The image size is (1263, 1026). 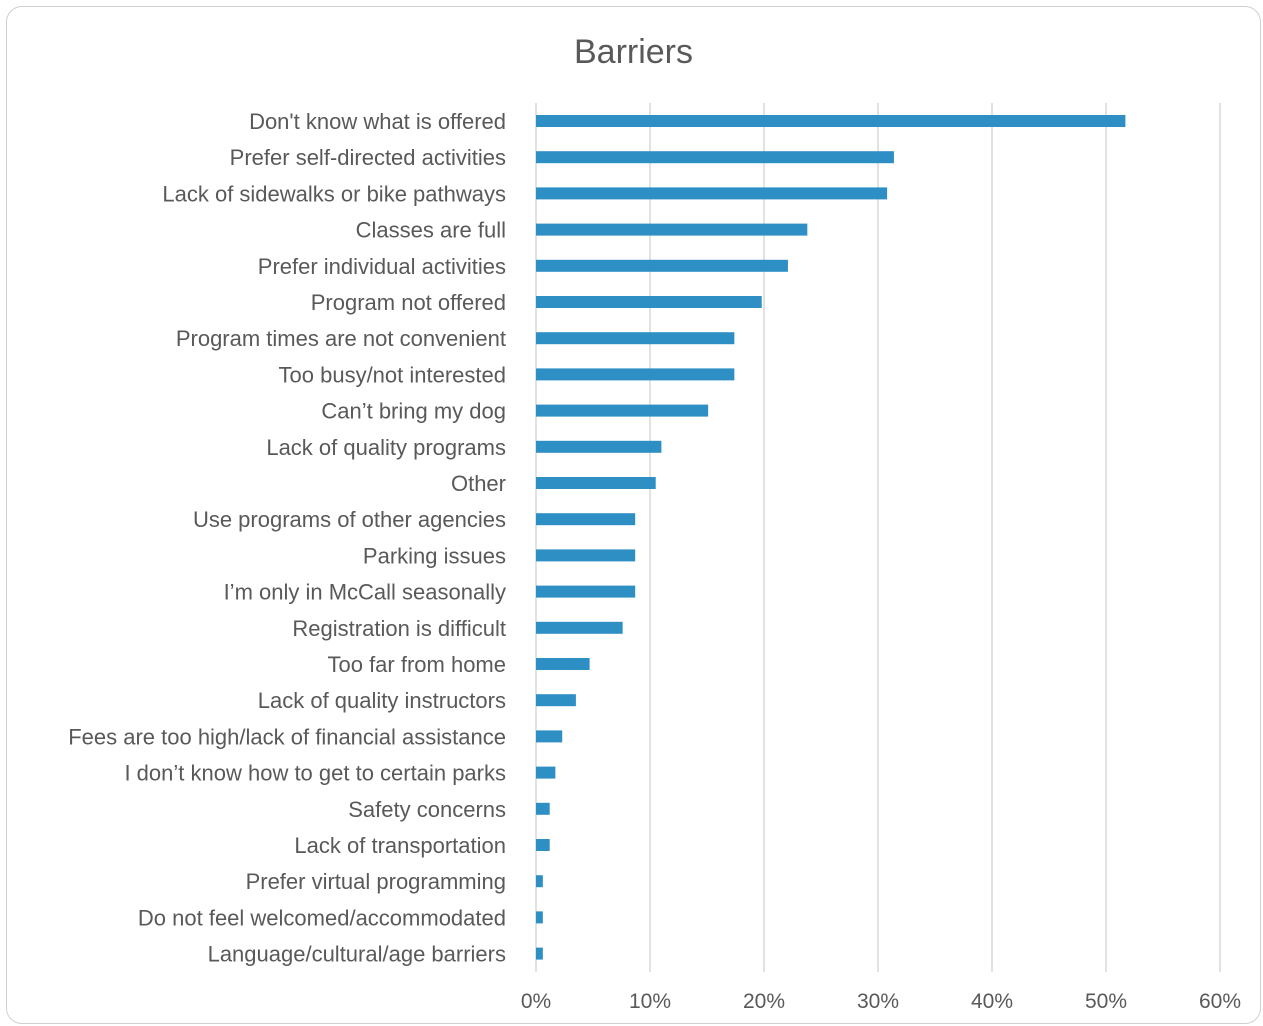 I want to click on category-label: Program times are not convenient, so click(x=341, y=338).